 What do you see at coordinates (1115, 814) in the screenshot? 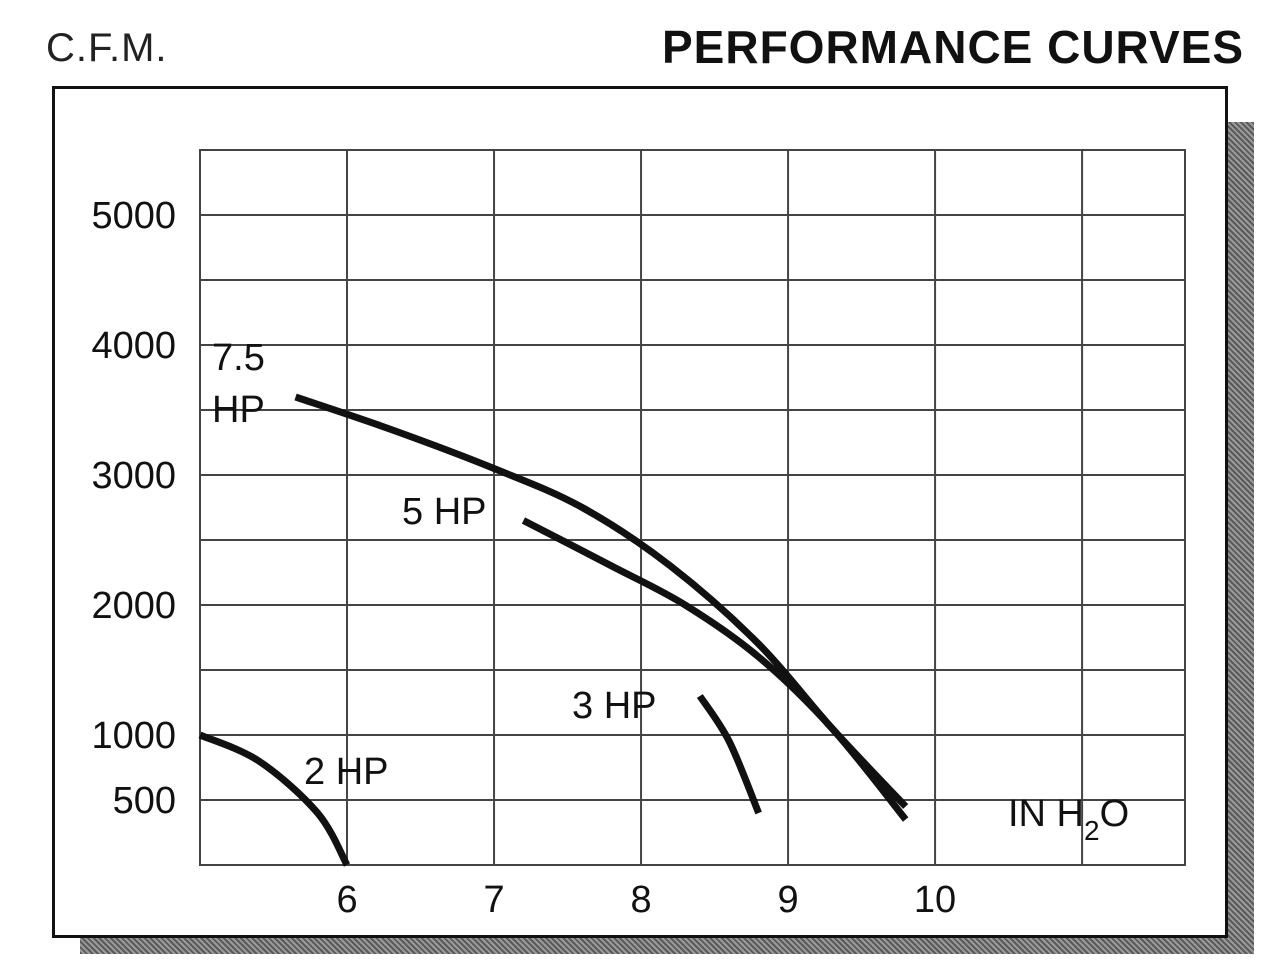
I see `x-axis-unit-tail: O` at bounding box center [1115, 814].